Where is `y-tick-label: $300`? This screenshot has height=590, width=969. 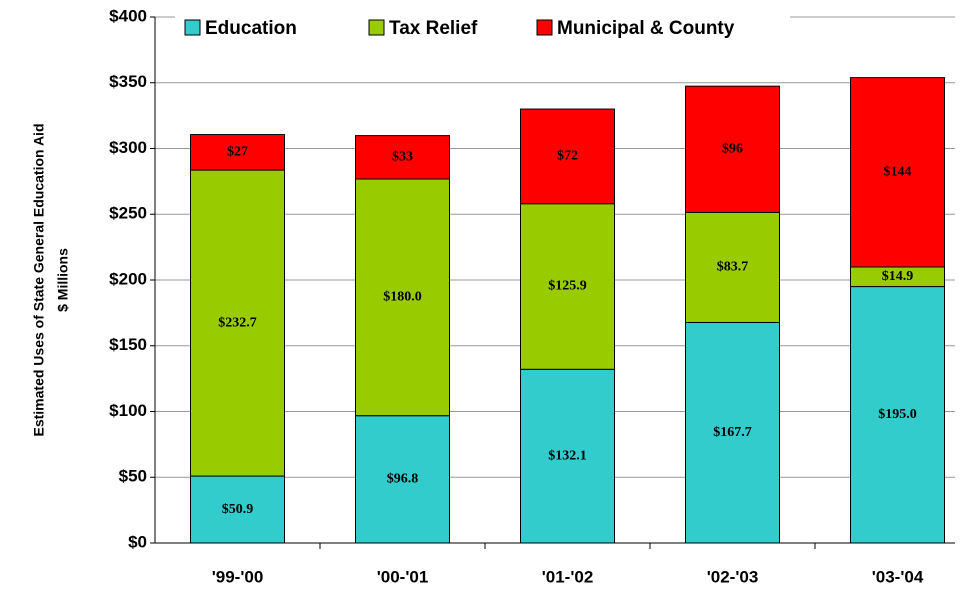
y-tick-label: $300 is located at coordinates (128, 147).